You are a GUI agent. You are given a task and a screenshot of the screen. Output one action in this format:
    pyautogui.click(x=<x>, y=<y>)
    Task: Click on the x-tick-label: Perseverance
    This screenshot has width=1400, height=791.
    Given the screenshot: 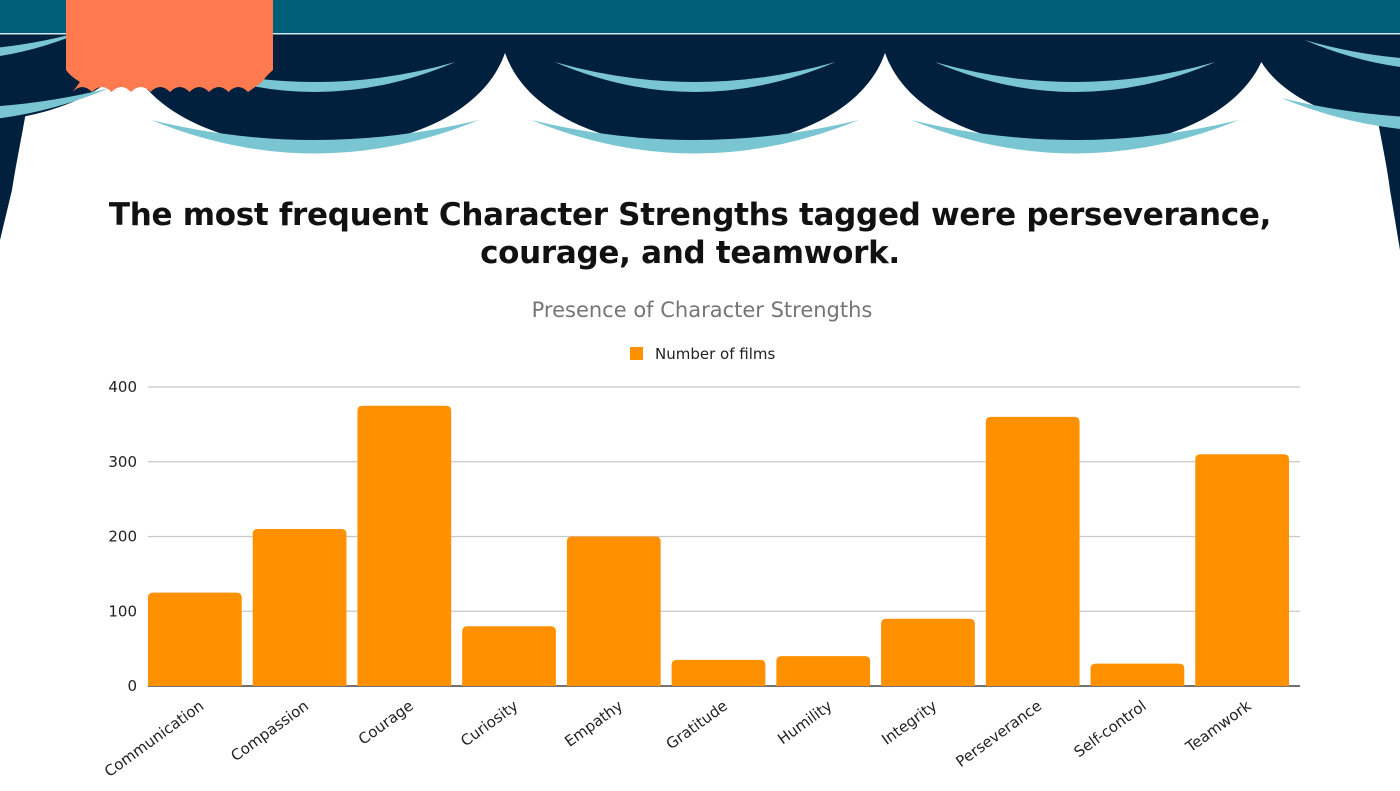 What is the action you would take?
    pyautogui.click(x=998, y=734)
    